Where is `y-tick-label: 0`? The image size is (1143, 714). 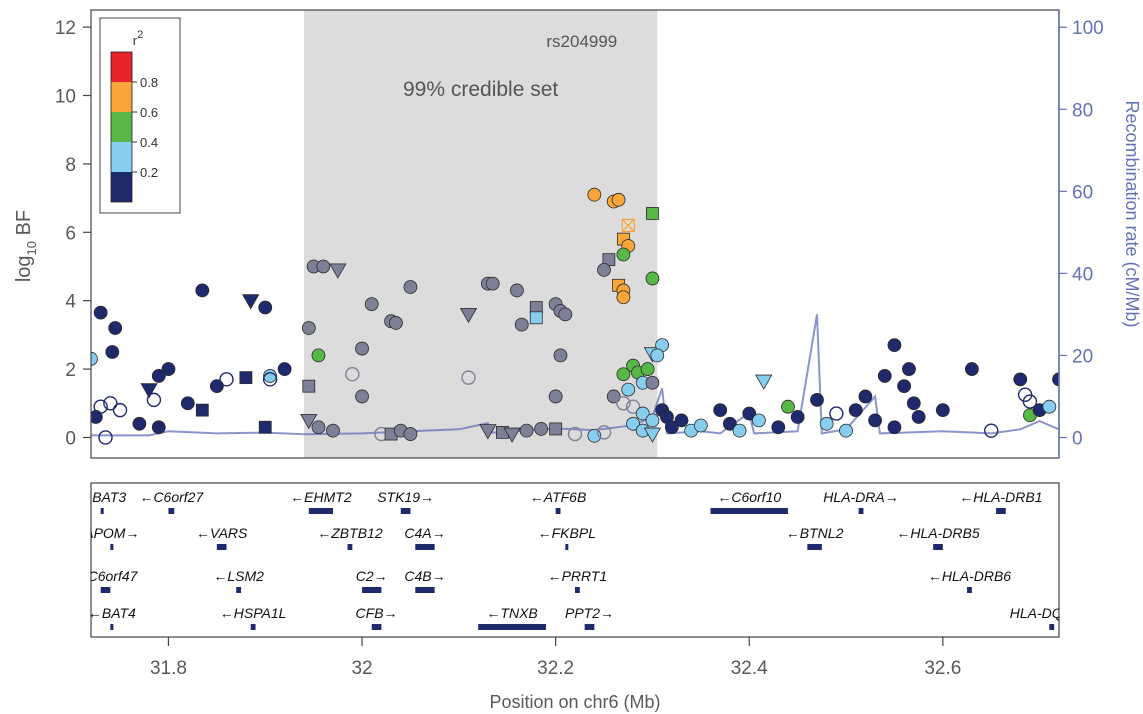
y-tick-label: 0 is located at coordinates (70, 438).